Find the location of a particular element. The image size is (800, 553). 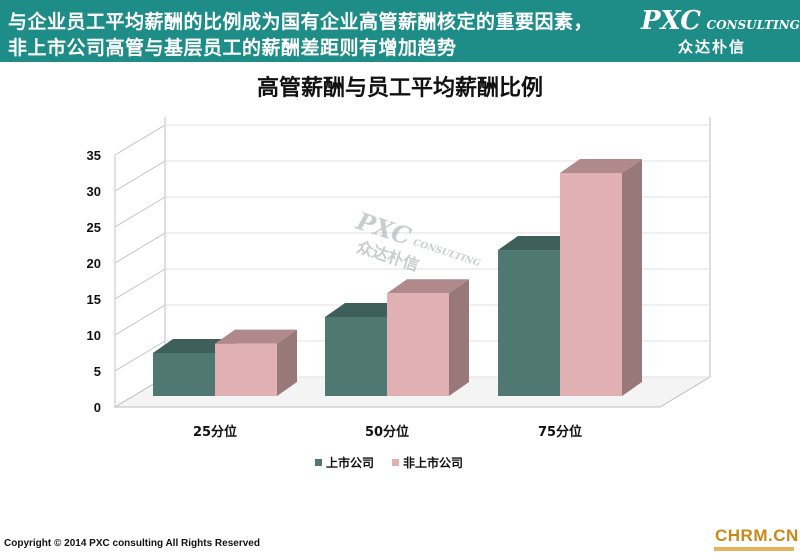

y-tick-label: 10 is located at coordinates (94, 335).